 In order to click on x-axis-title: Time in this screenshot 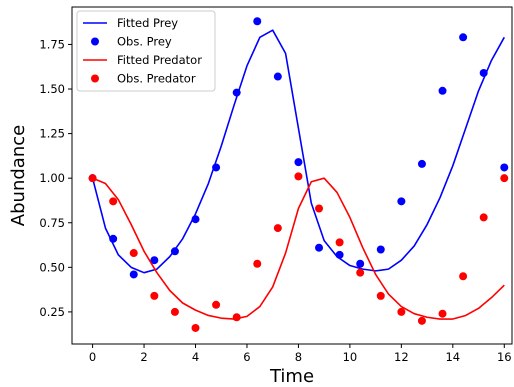, I will do `click(291, 376)`.